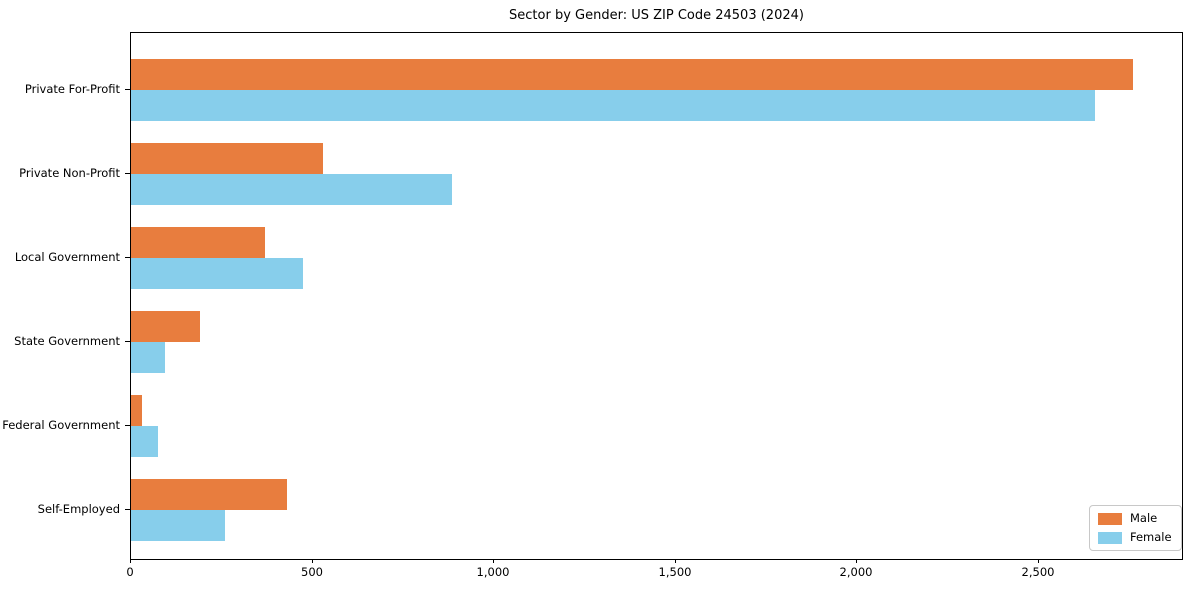 The width and height of the screenshot is (1200, 600). I want to click on legend-label-female: Female, so click(1151, 537).